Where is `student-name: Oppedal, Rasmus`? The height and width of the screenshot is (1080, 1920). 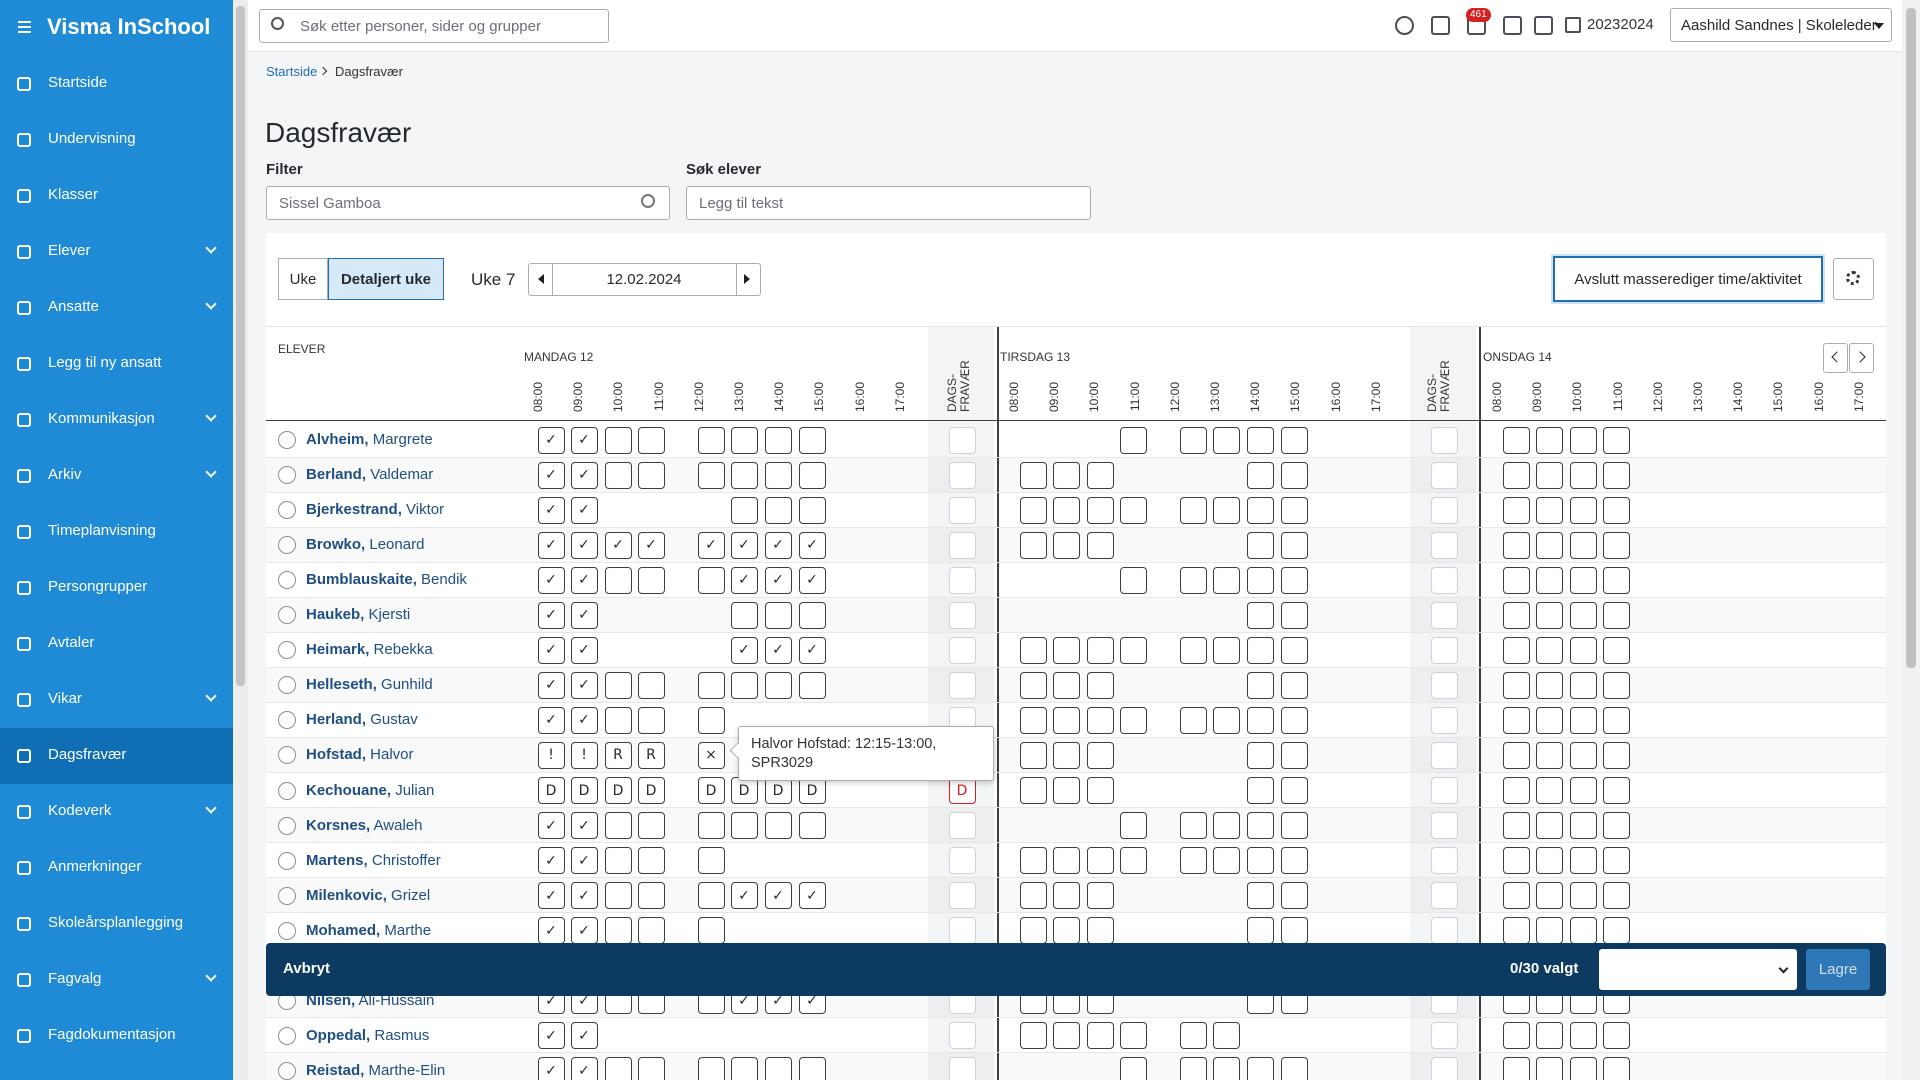
student-name: Oppedal, Rasmus is located at coordinates (367, 1035).